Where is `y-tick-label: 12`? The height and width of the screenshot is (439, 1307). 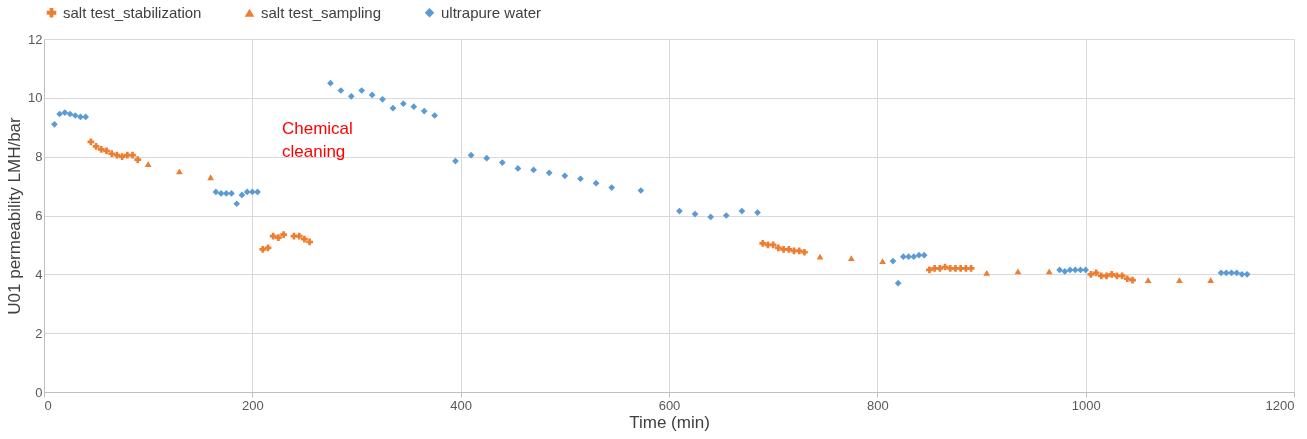 y-tick-label: 12 is located at coordinates (35, 39).